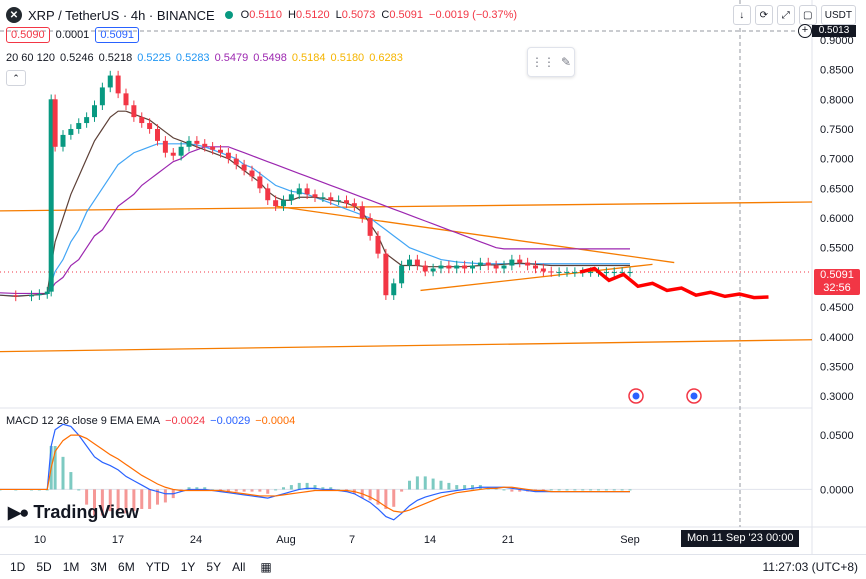 This screenshot has height=579, width=866. What do you see at coordinates (837, 160) in the screenshot?
I see `y-tick-label: 0.7000` at bounding box center [837, 160].